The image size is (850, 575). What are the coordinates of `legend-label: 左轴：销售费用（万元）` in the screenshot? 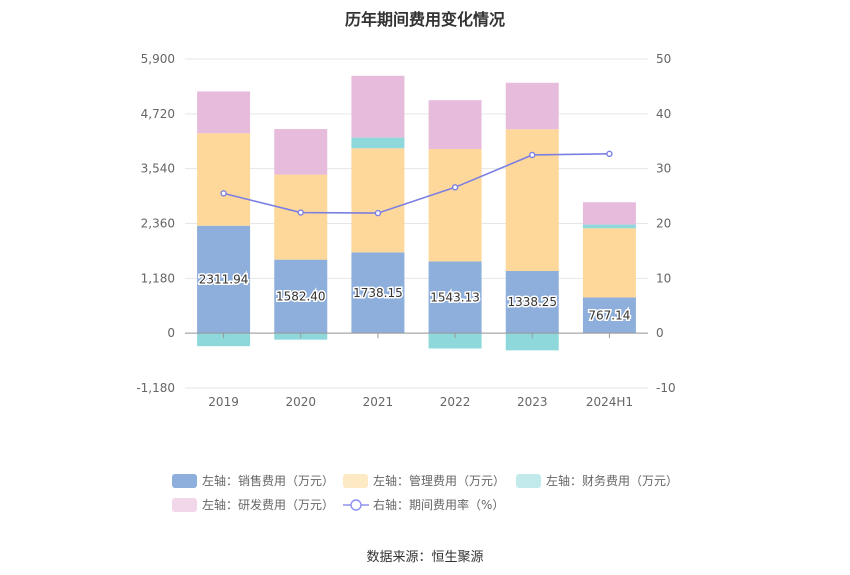 It's located at (268, 480).